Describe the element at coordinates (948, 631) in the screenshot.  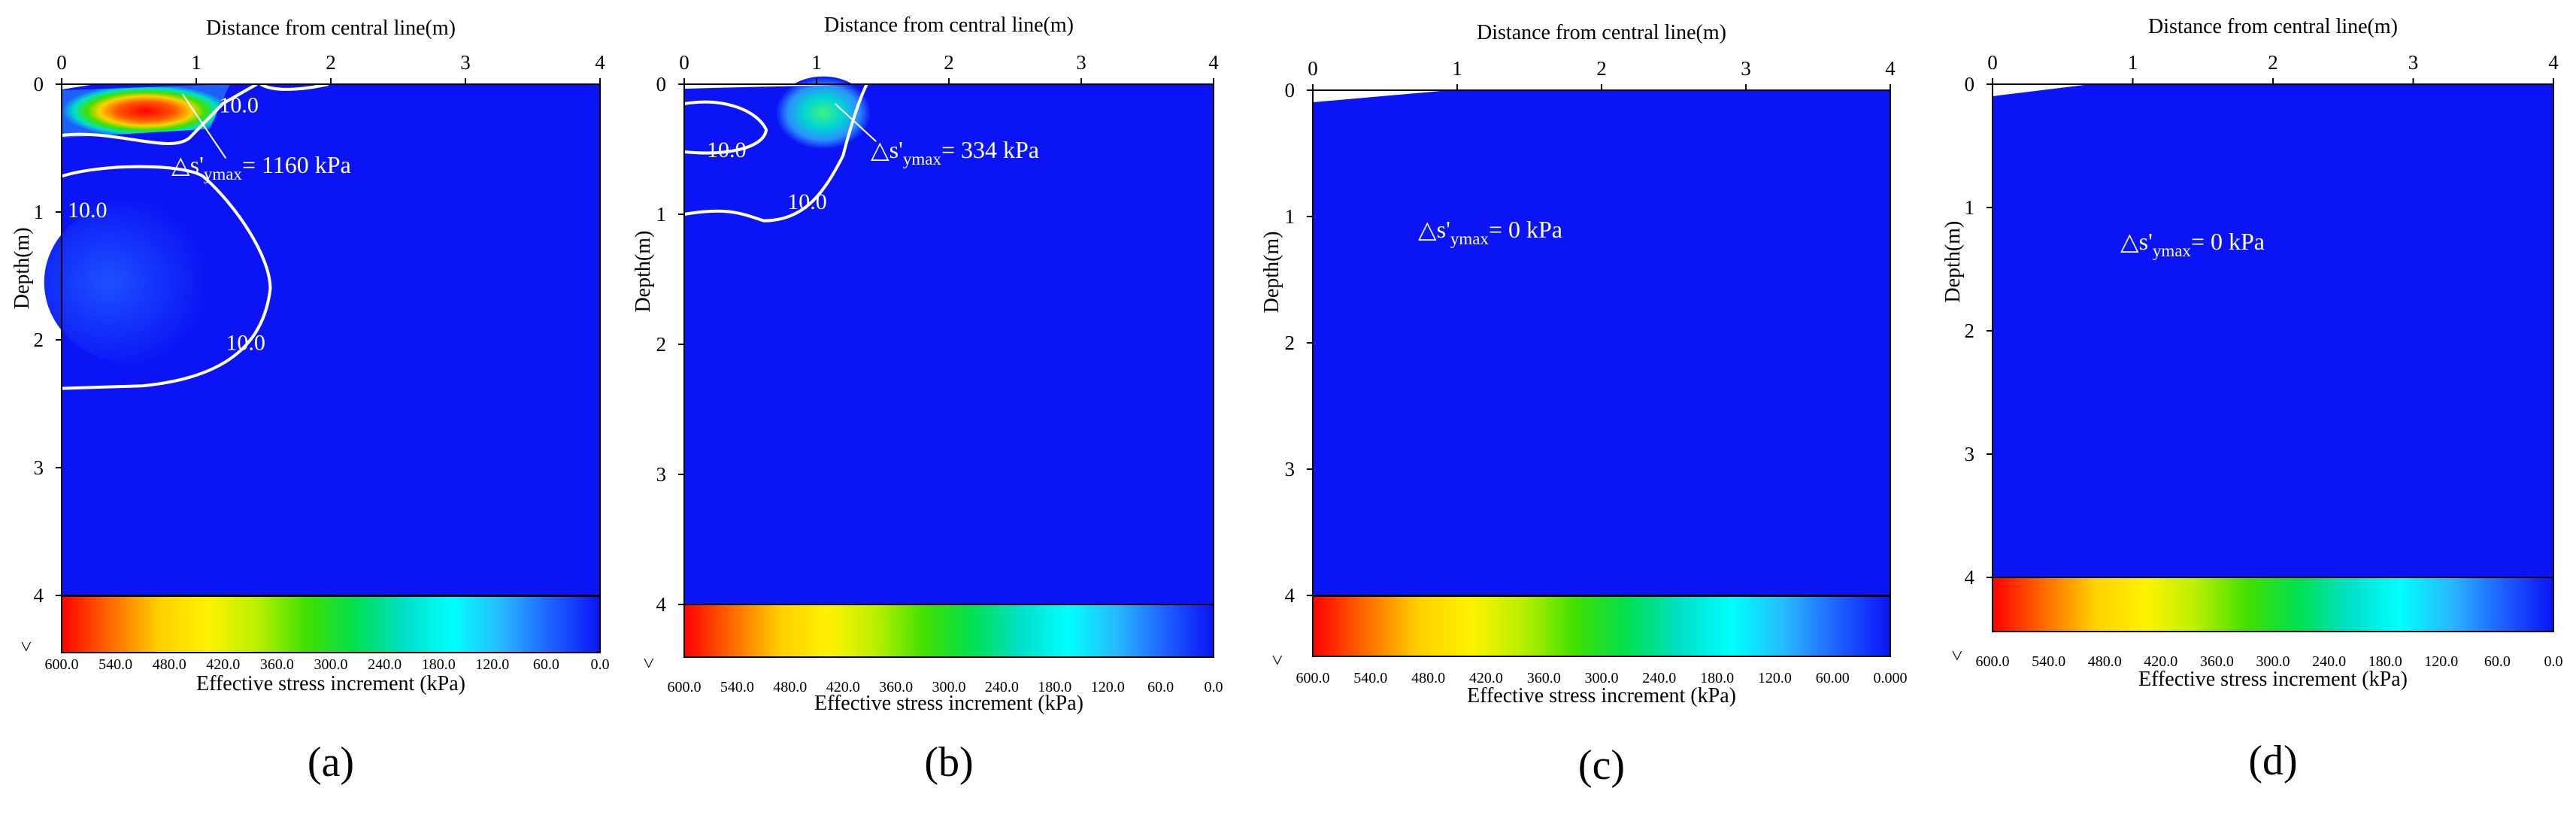
I see `colorbar` at that location.